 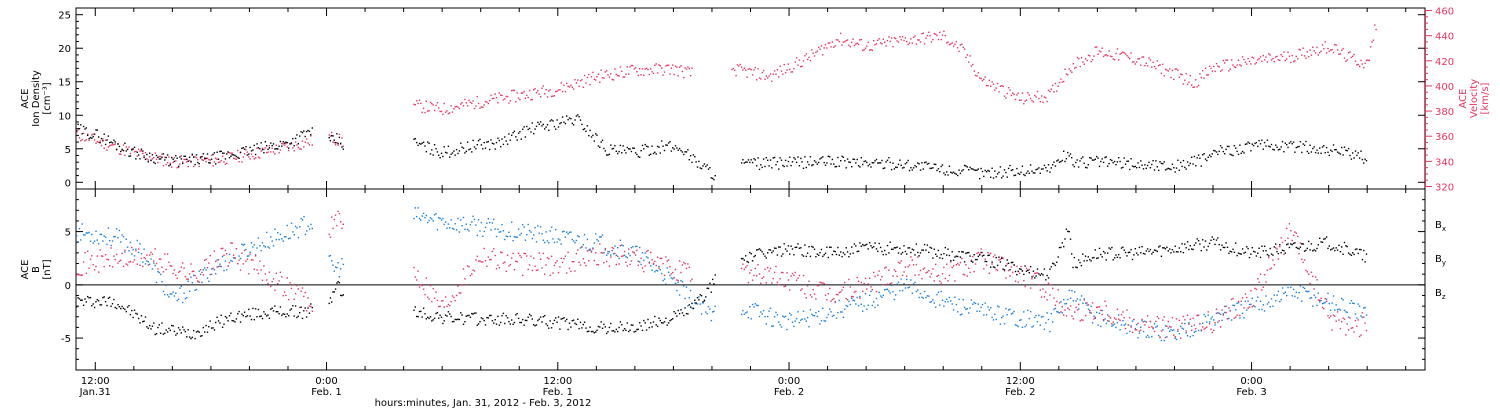 I want to click on top-left-axis-title: ACEIon Density[cm⁻³], so click(x=36, y=98).